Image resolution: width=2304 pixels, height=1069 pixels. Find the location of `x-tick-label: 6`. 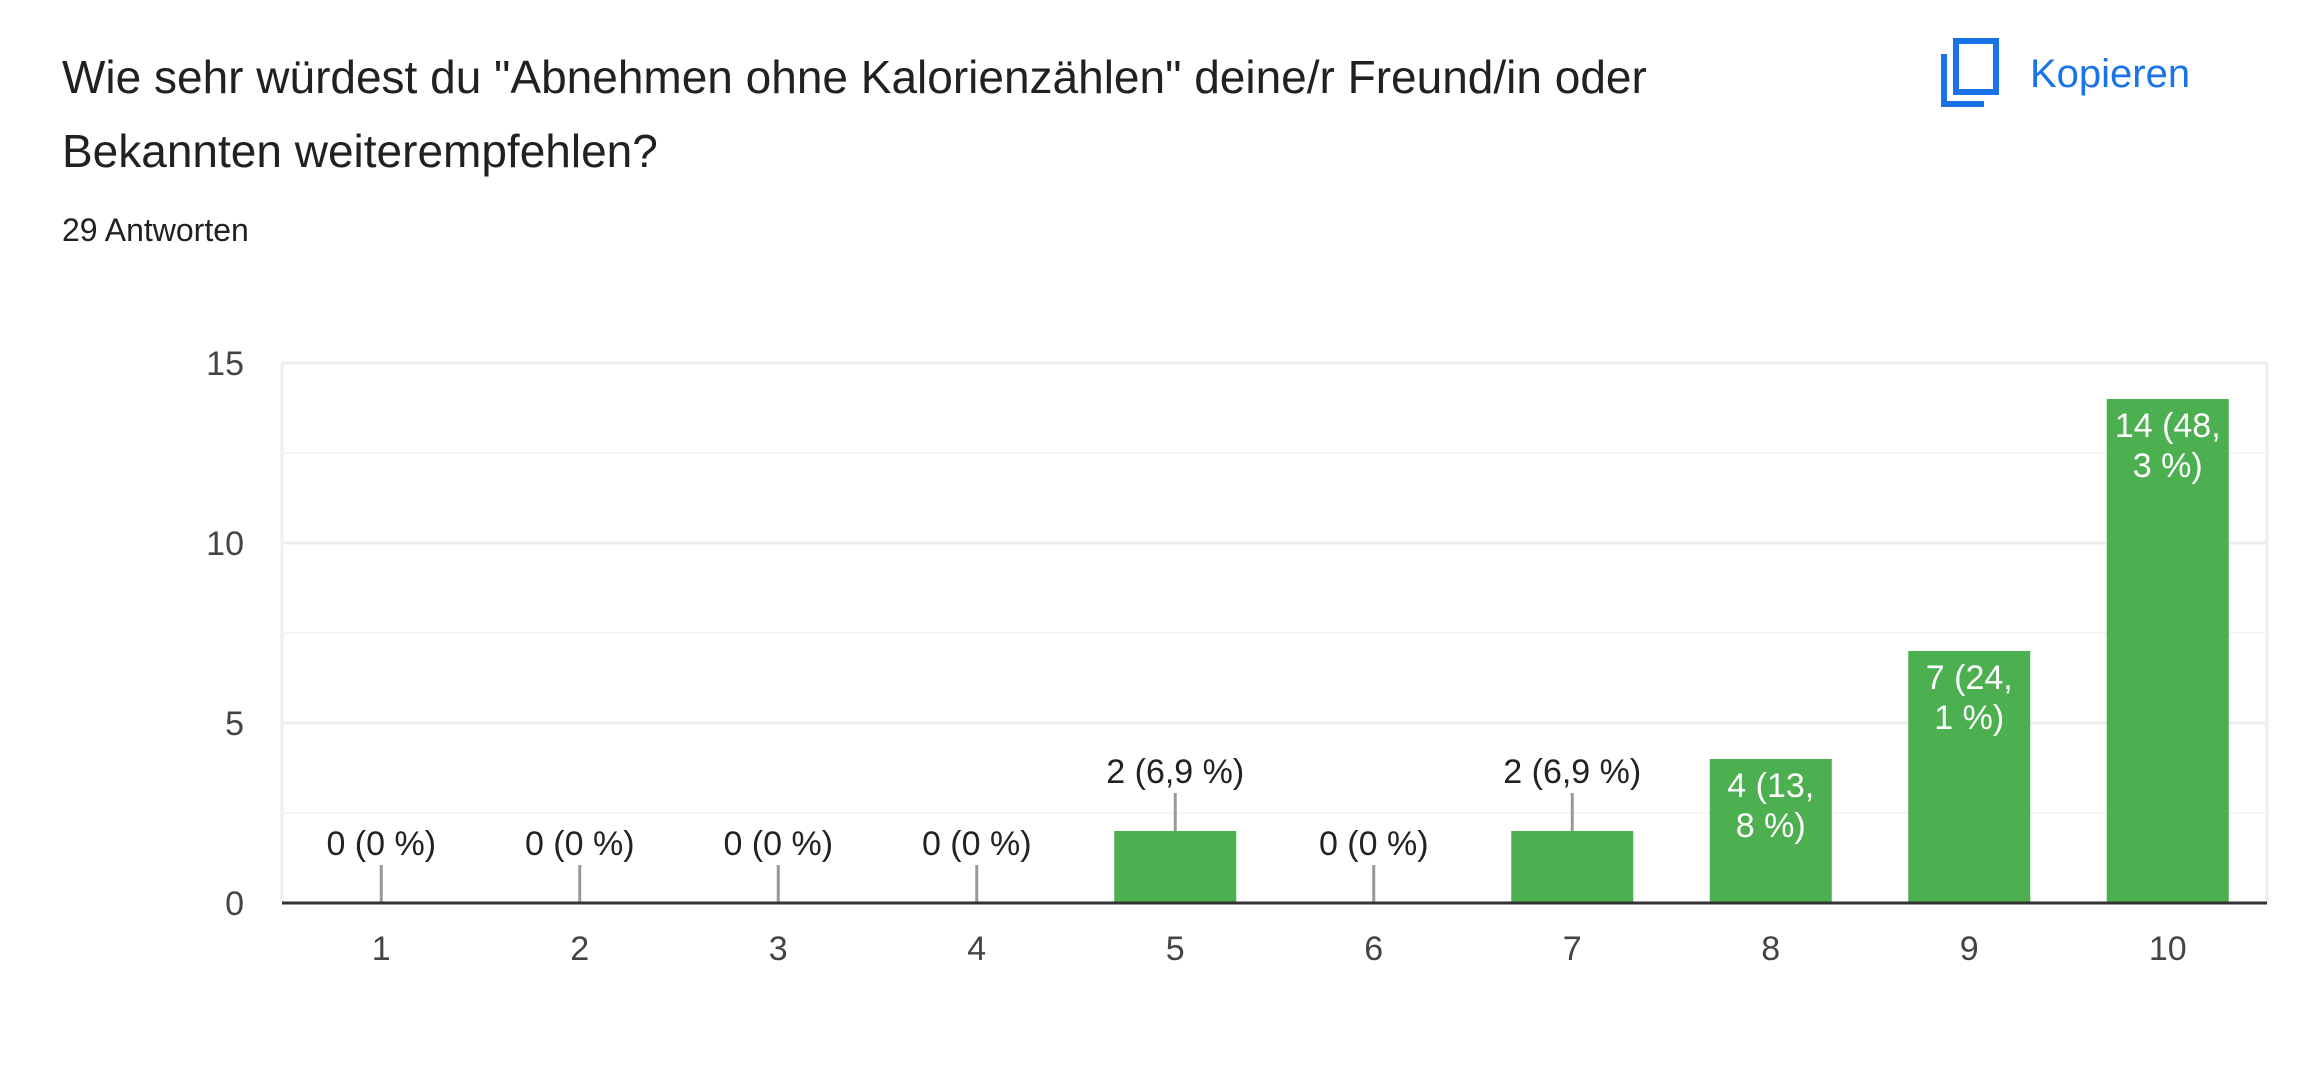

x-tick-label: 6 is located at coordinates (1373, 949).